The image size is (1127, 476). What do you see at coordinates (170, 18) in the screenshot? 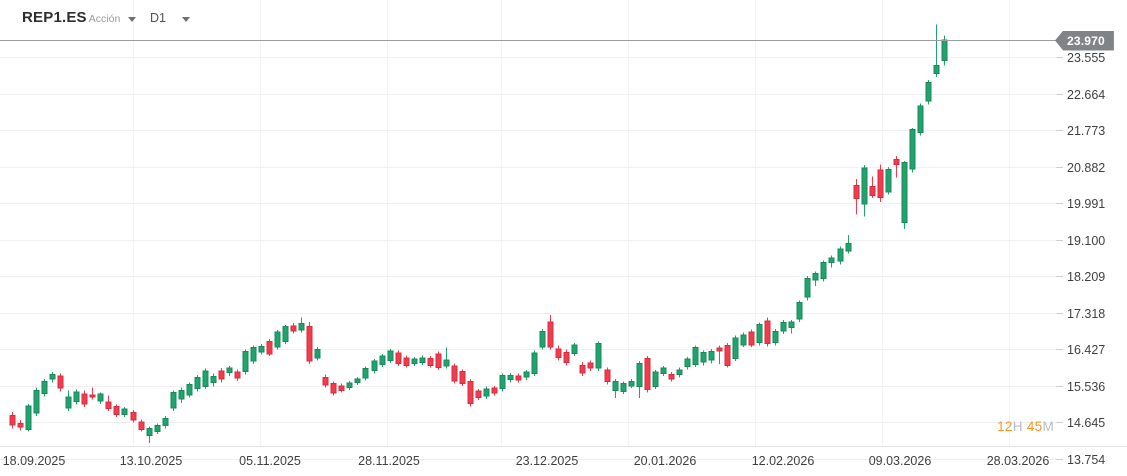
I see `timeframe-selector: D1` at bounding box center [170, 18].